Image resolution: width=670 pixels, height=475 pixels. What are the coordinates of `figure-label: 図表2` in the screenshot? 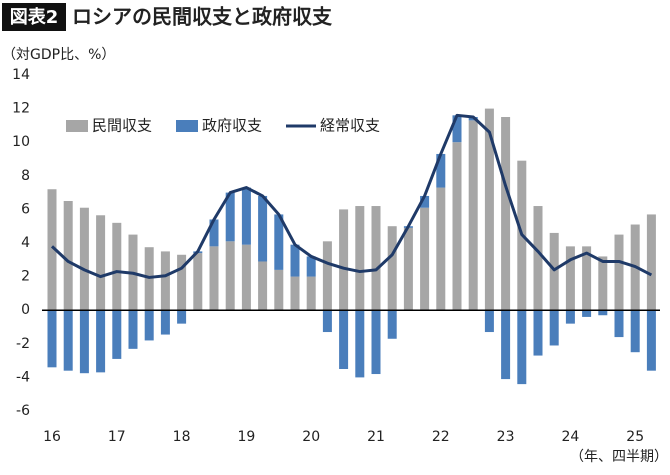 It's located at (34, 17).